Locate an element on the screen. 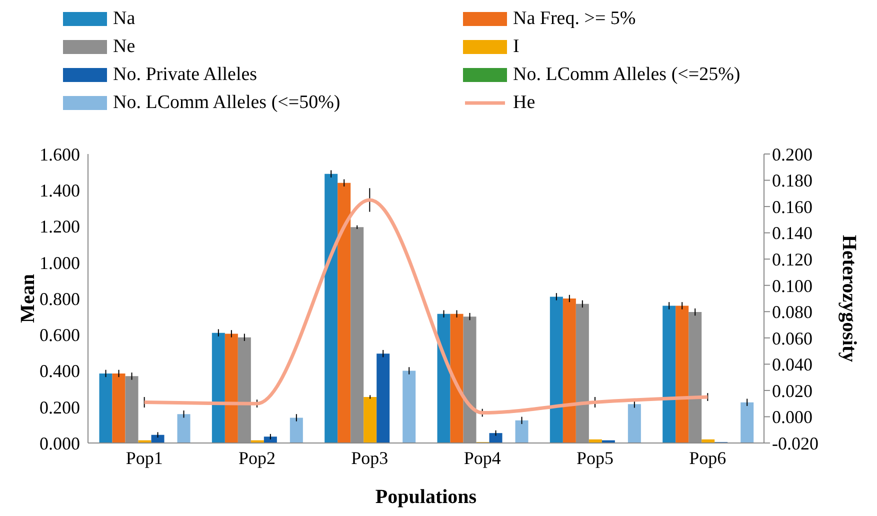 This screenshot has width=877, height=516. y2-tick-label: 0.000 is located at coordinates (792, 417).